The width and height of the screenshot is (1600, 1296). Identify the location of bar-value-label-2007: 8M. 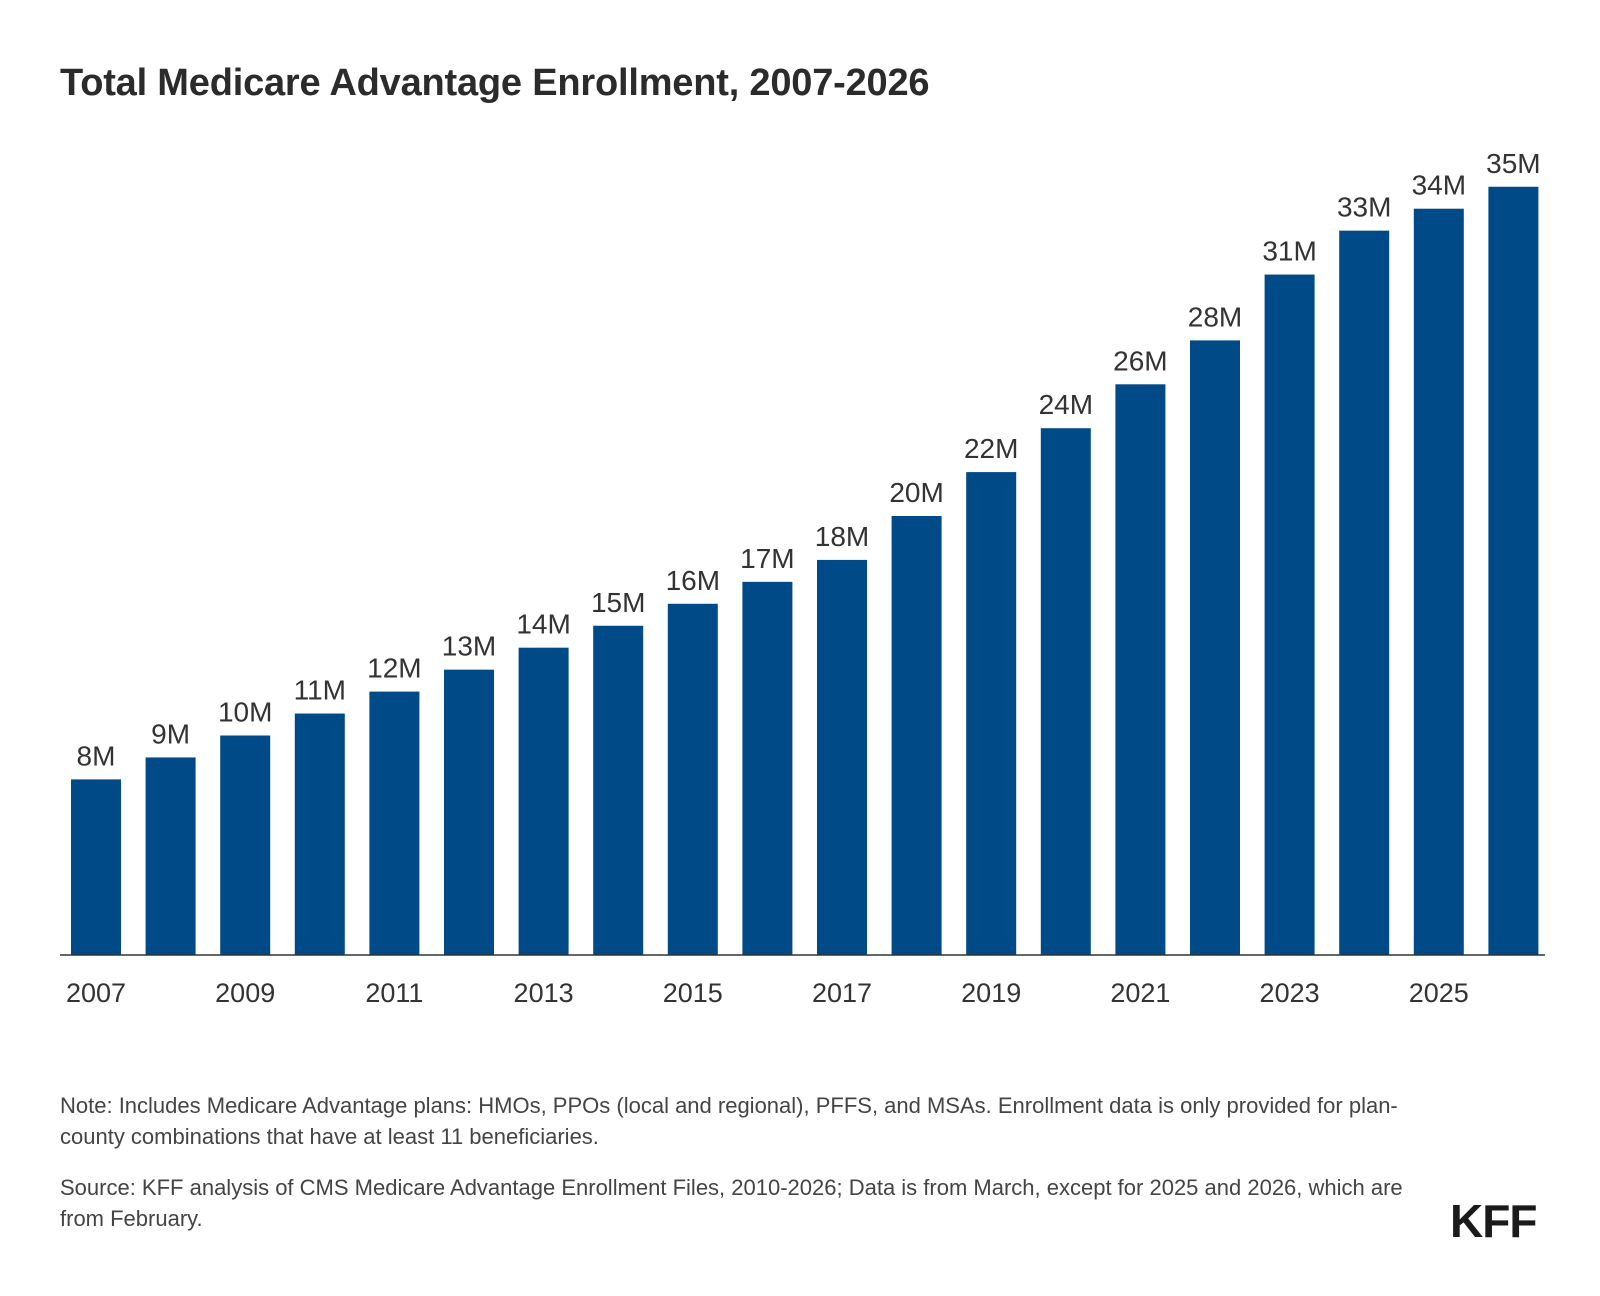
(96, 755).